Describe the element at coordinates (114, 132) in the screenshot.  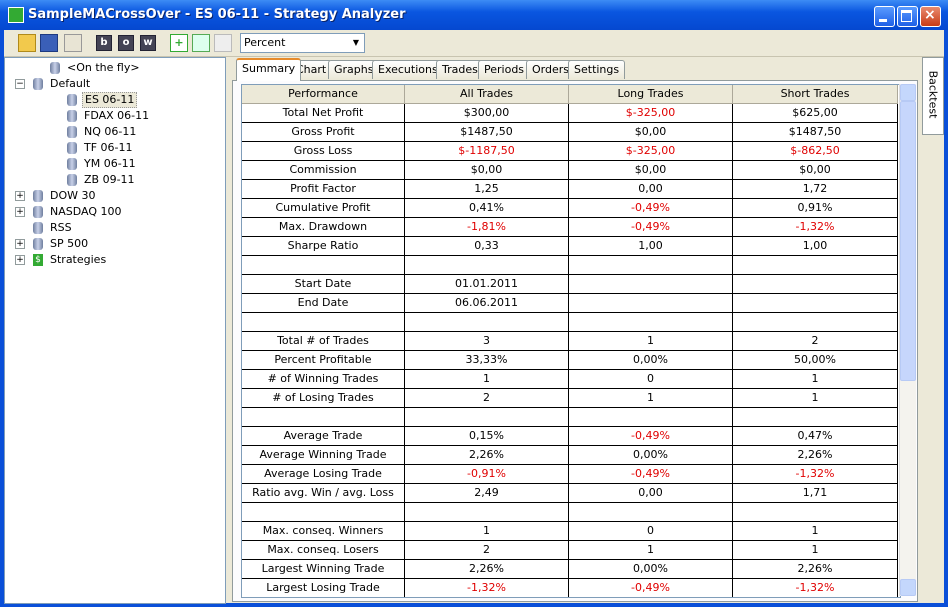
I see `tree-node: NQ 06-11` at that location.